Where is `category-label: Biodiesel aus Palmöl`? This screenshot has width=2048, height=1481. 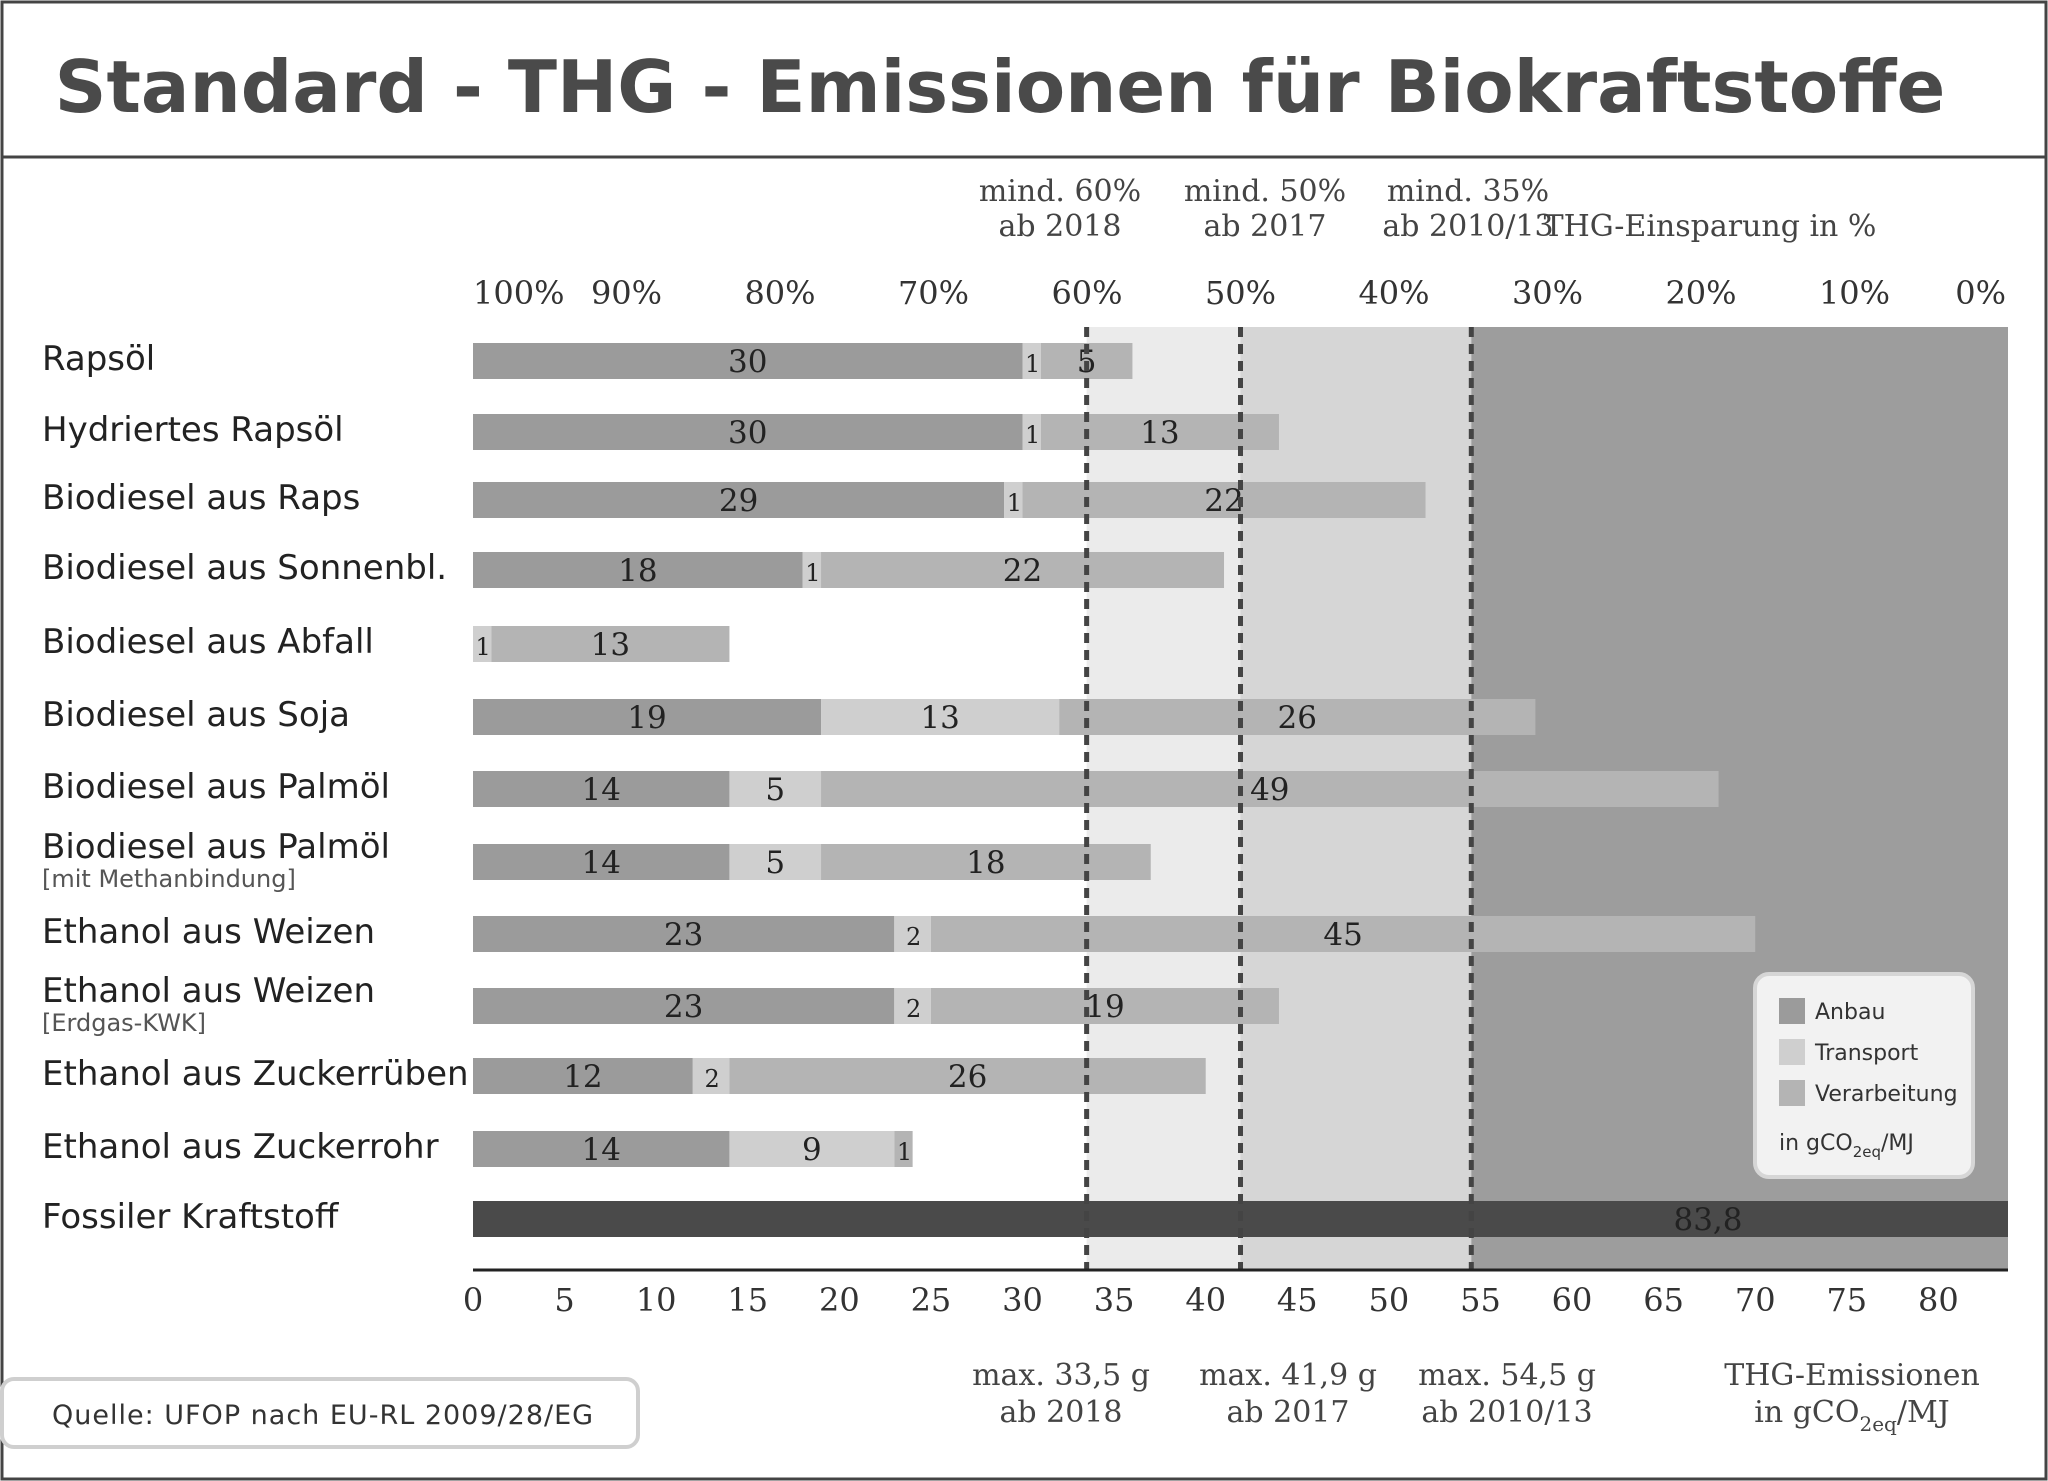
category-label: Biodiesel aus Palmöl is located at coordinates (216, 787).